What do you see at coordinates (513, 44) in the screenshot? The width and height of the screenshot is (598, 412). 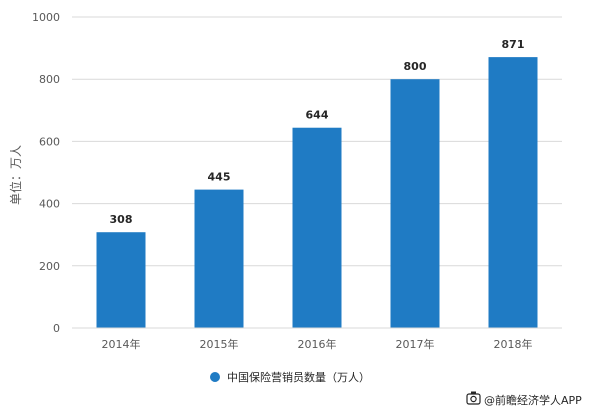 I see `data-label: 871` at bounding box center [513, 44].